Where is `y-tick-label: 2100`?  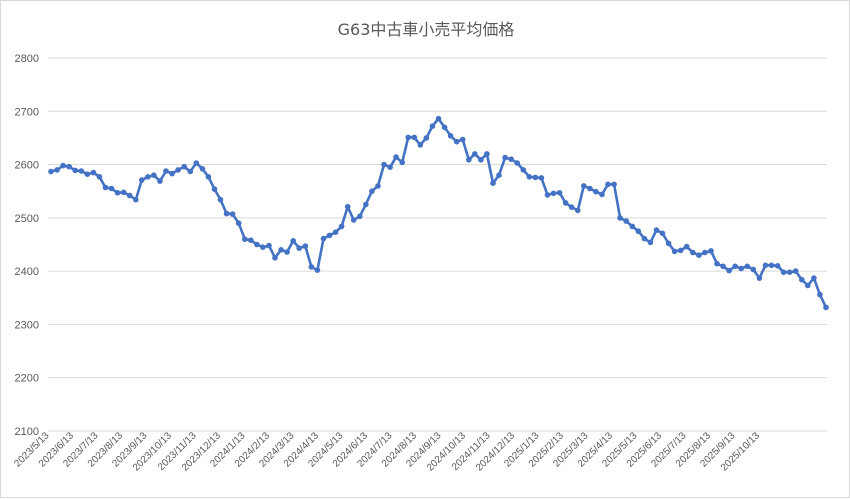
y-tick-label: 2100 is located at coordinates (27, 432).